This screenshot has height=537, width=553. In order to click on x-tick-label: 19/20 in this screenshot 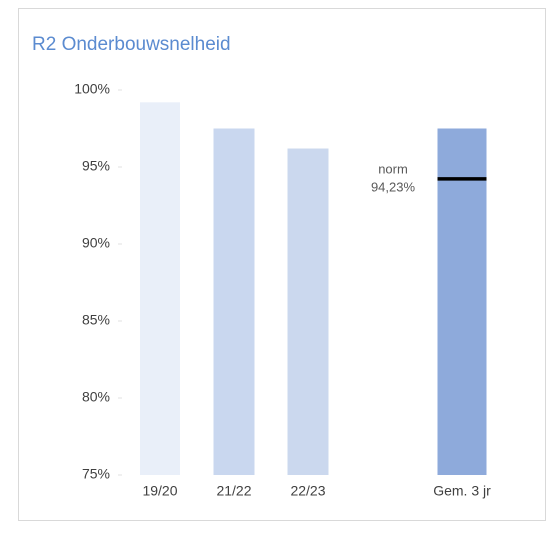, I will do `click(159, 491)`.